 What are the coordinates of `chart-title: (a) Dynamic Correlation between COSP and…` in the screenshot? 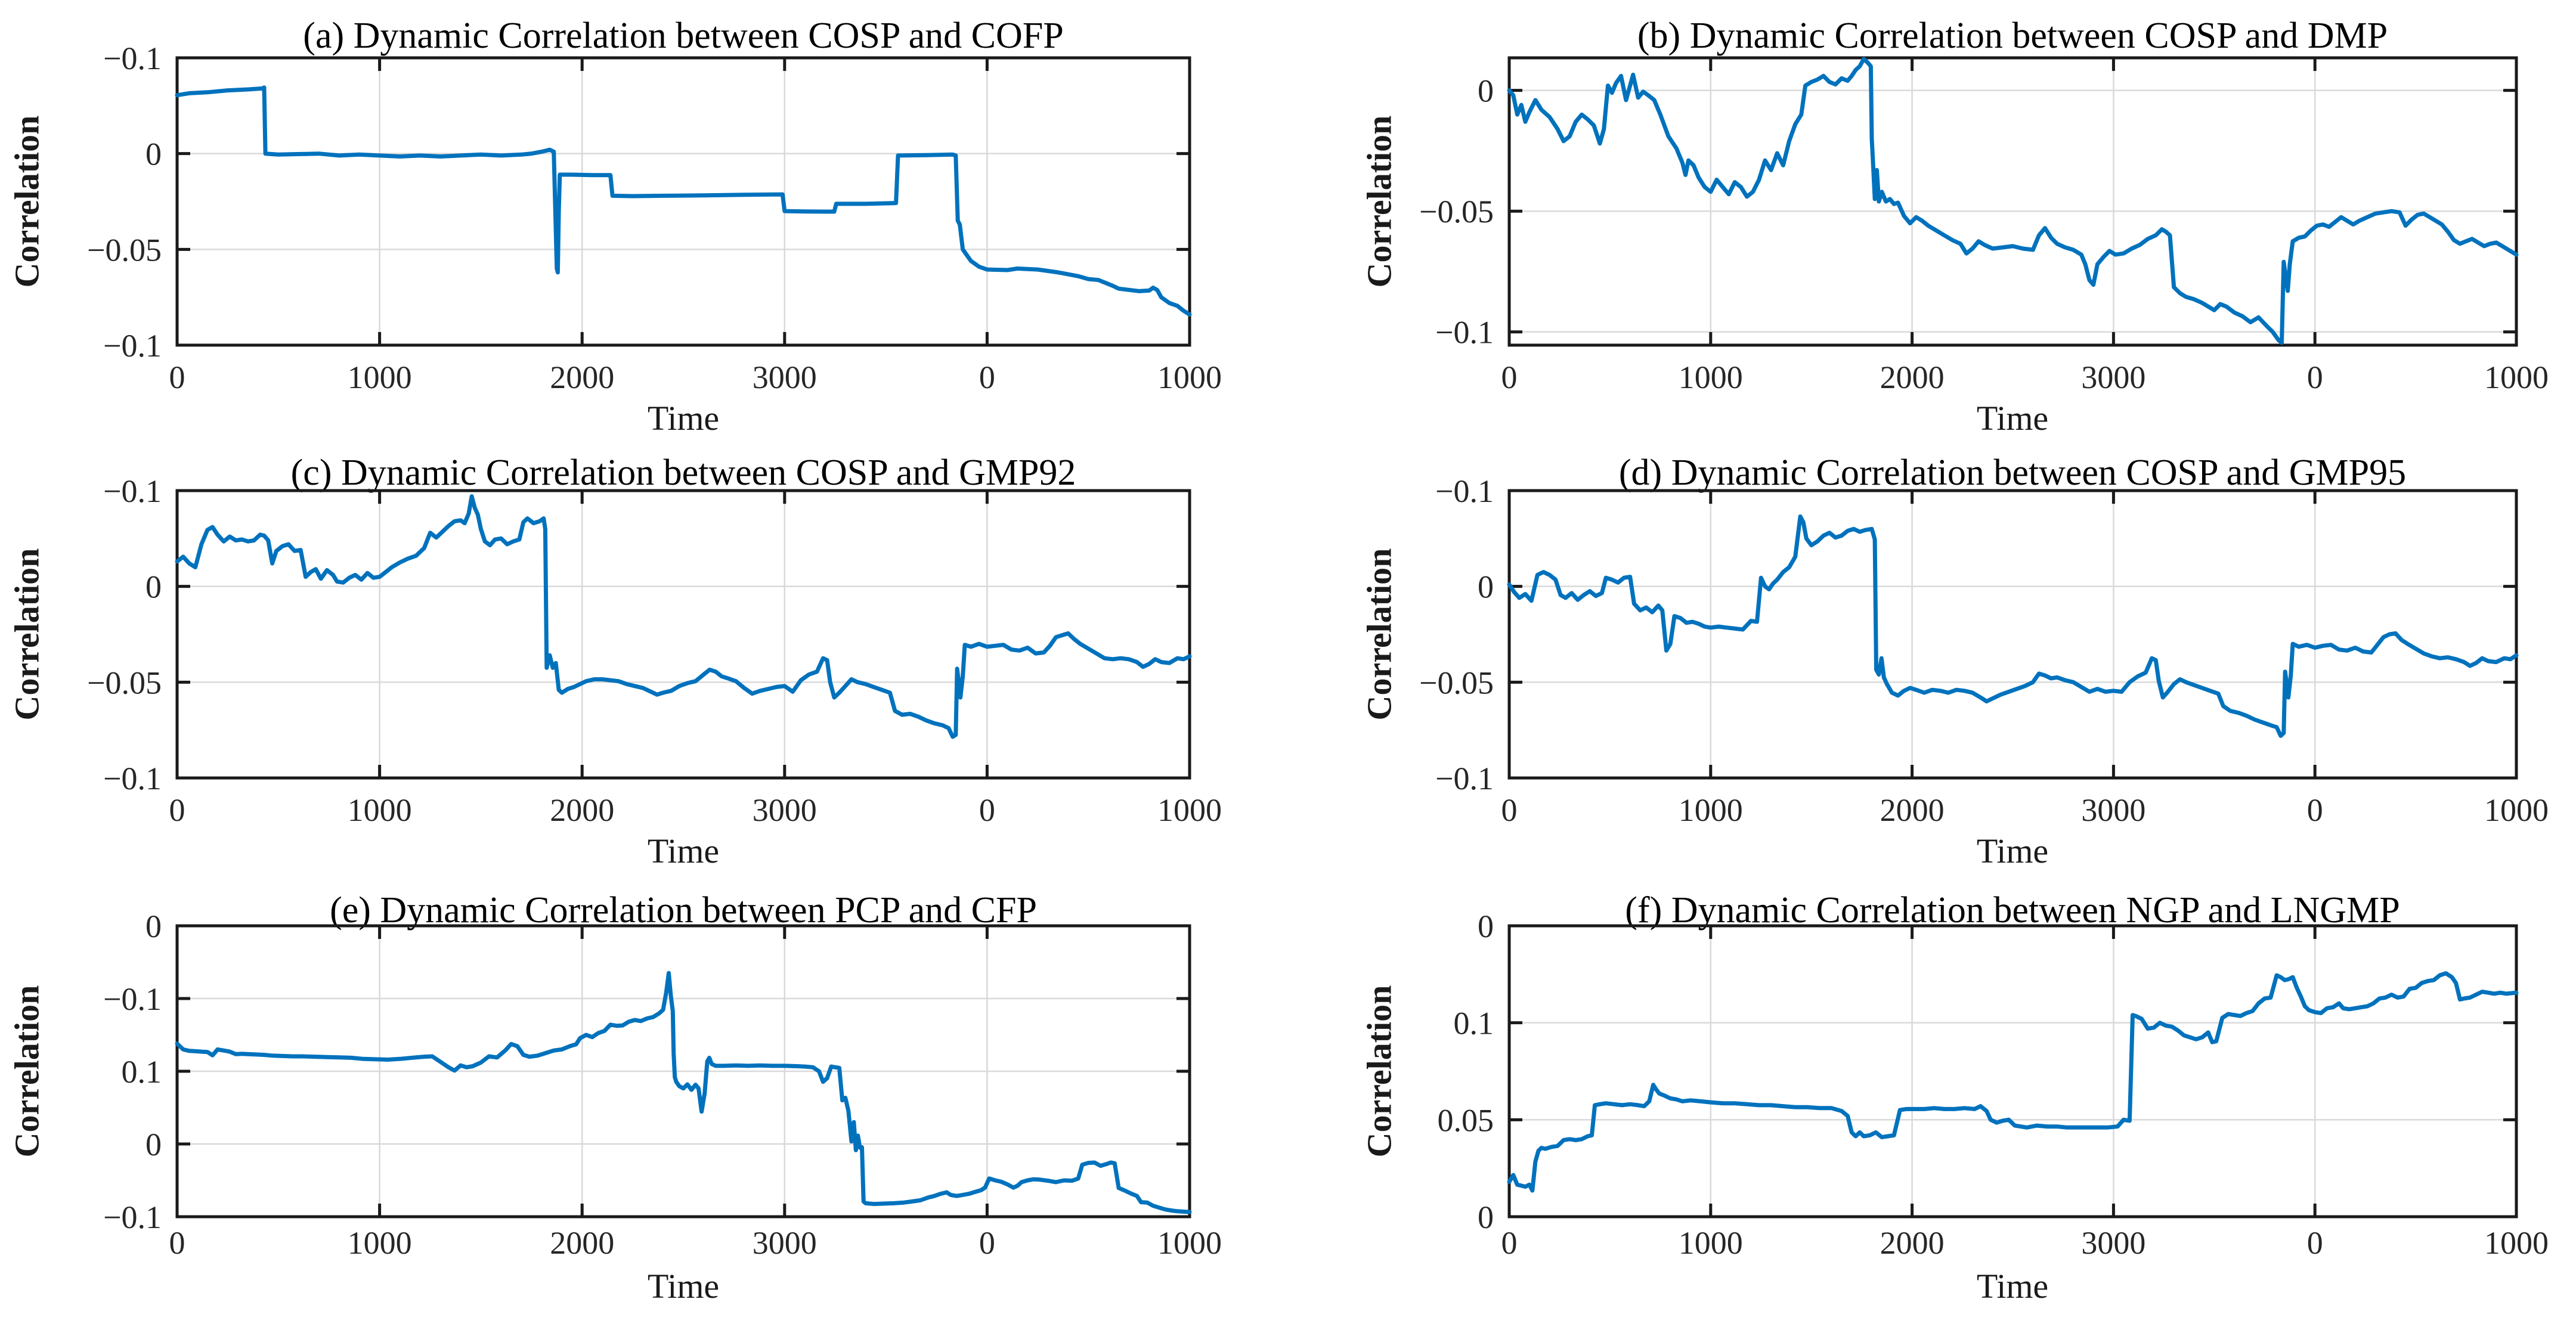 It's located at (683, 35).